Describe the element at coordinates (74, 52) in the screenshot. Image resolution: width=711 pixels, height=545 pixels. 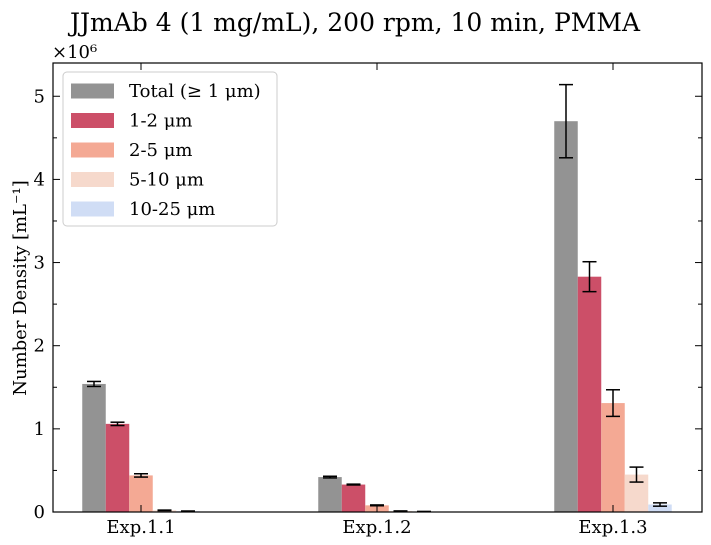
I see `y-axis-multiplier: ×10⁶` at that location.